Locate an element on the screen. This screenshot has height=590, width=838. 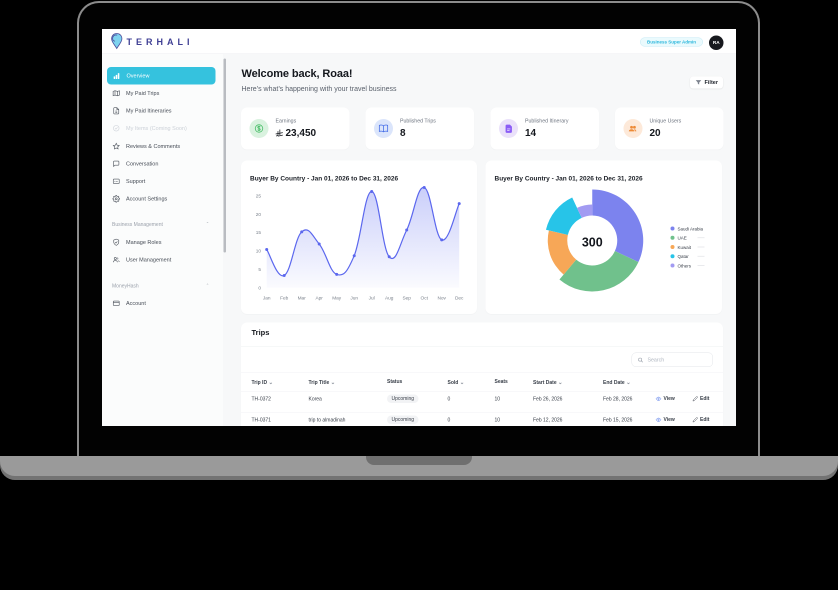
svg-text: Jul is located at coordinates (372, 298).